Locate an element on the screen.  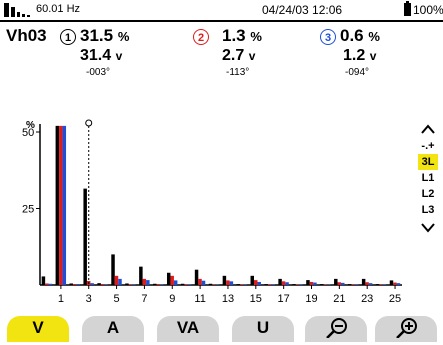
phase-2-badge: 2 is located at coordinates (201, 37).